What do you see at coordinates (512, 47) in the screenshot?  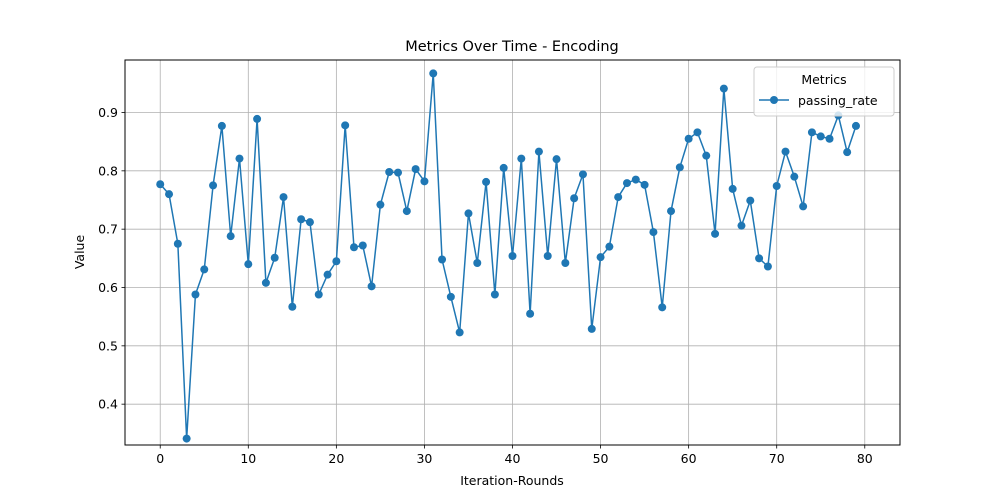 I see `chart-title: Metrics Over Time - Encoding` at bounding box center [512, 47].